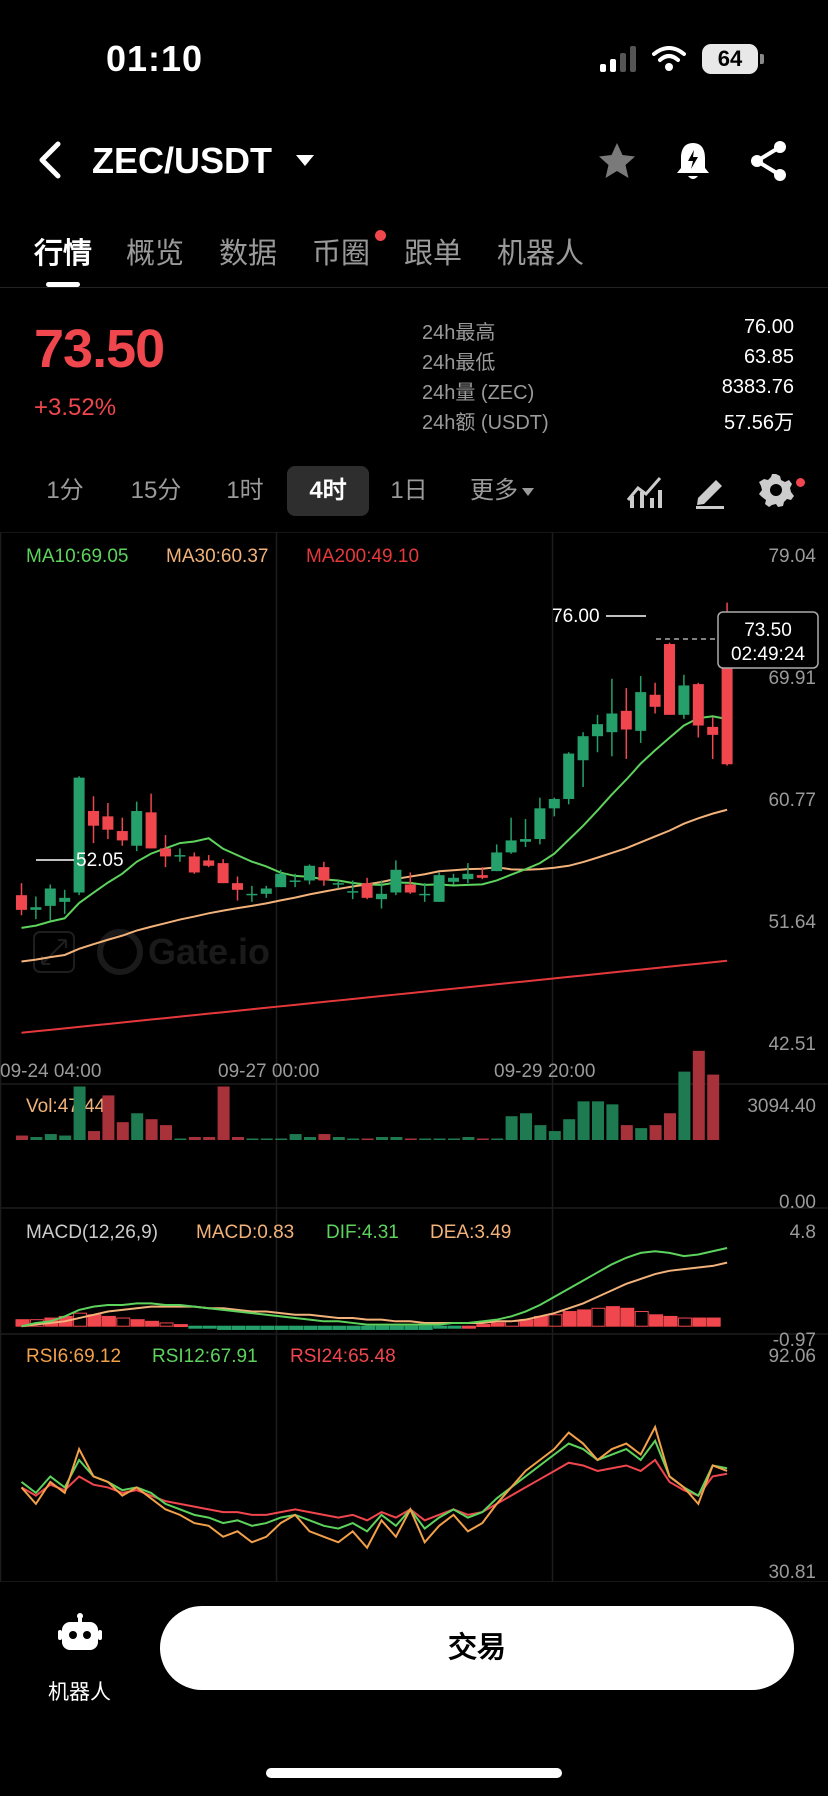  Describe the element at coordinates (433, 254) in the screenshot. I see `tab-copy-trading: 跟单` at that location.